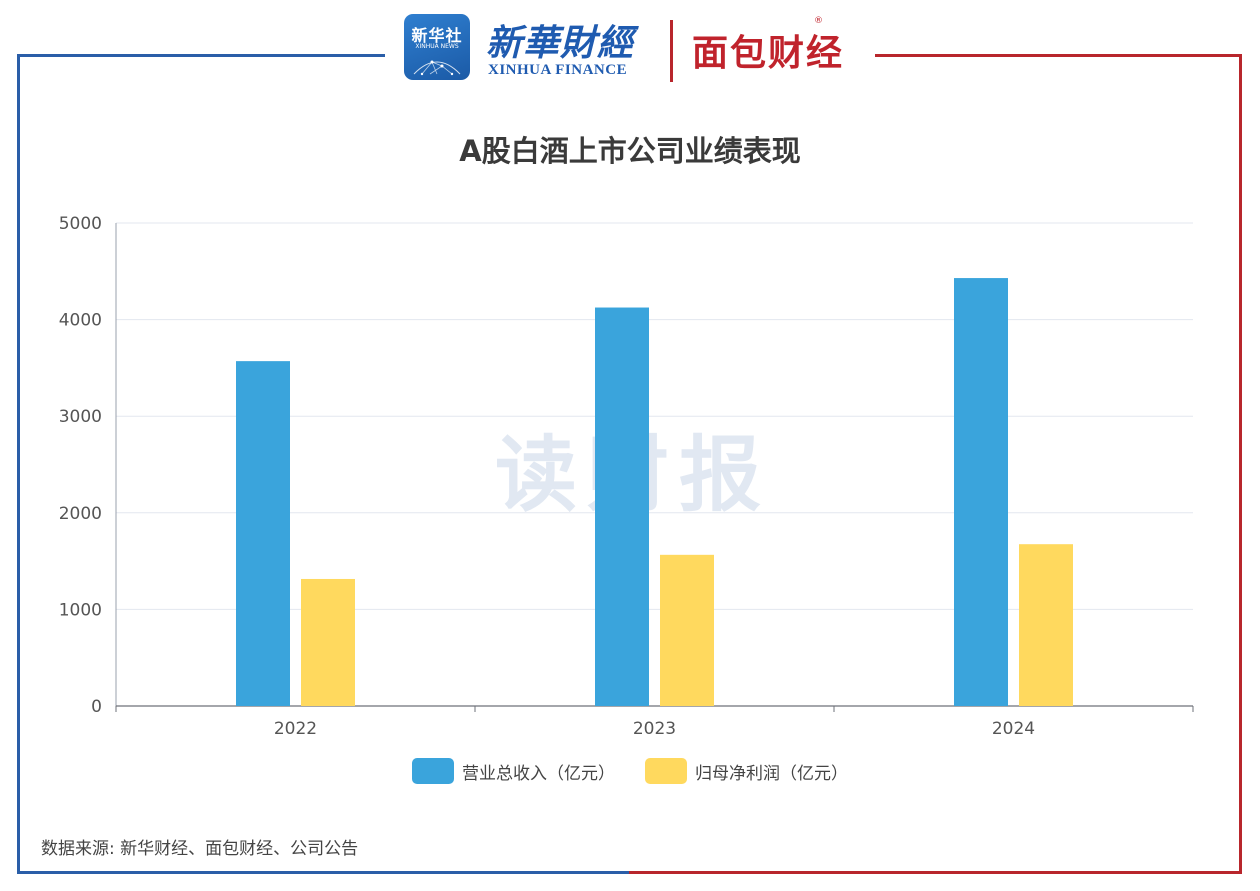 This screenshot has height=891, width=1260. I want to click on chart-legend: 营业总收入（亿元） 归母净利润（亿元）, so click(630, 771).